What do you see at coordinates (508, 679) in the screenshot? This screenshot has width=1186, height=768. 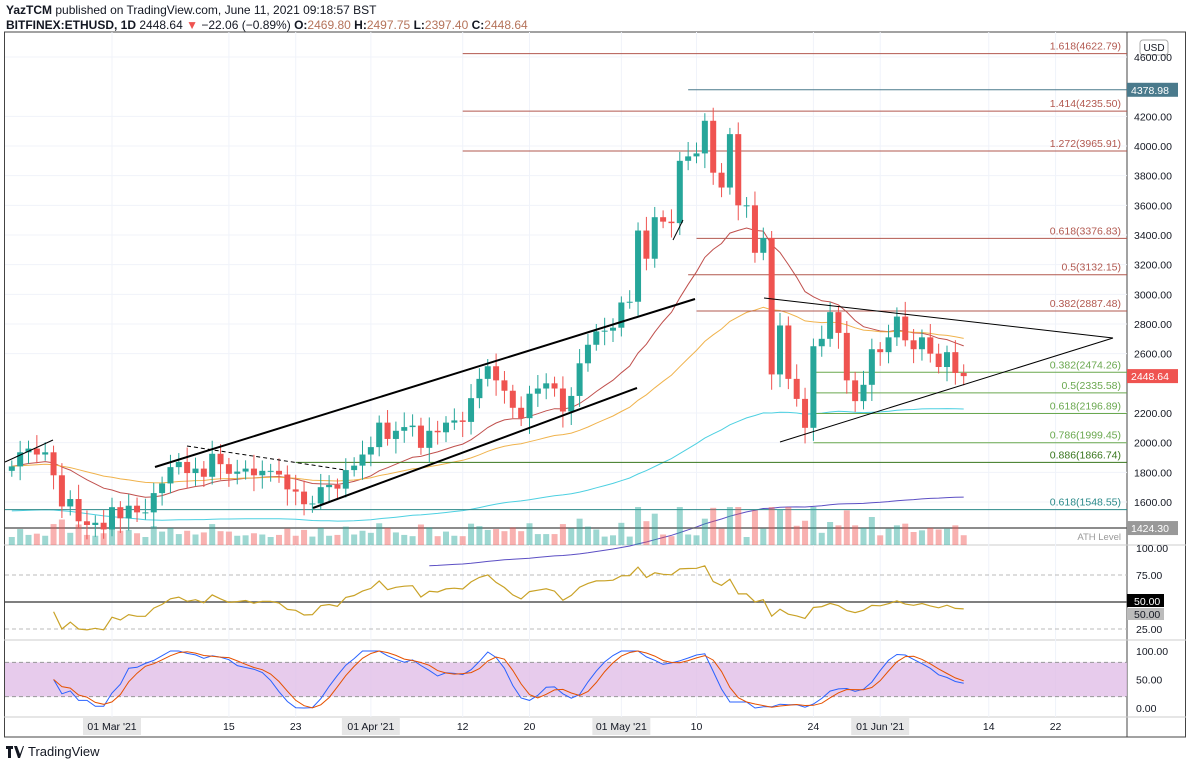 I see `stoch-d-line` at bounding box center [508, 679].